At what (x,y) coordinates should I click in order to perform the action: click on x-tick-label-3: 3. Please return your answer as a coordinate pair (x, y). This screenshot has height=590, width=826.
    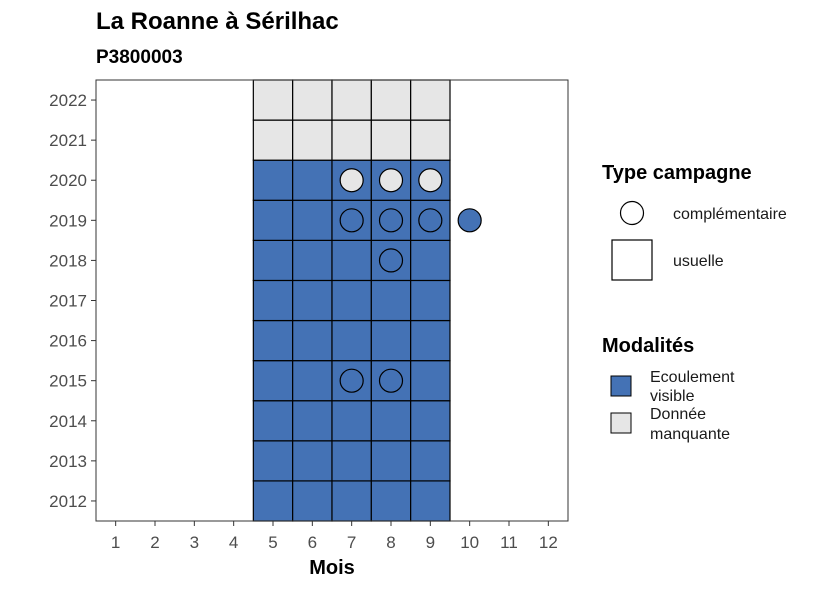
    Looking at the image, I should click on (194, 542).